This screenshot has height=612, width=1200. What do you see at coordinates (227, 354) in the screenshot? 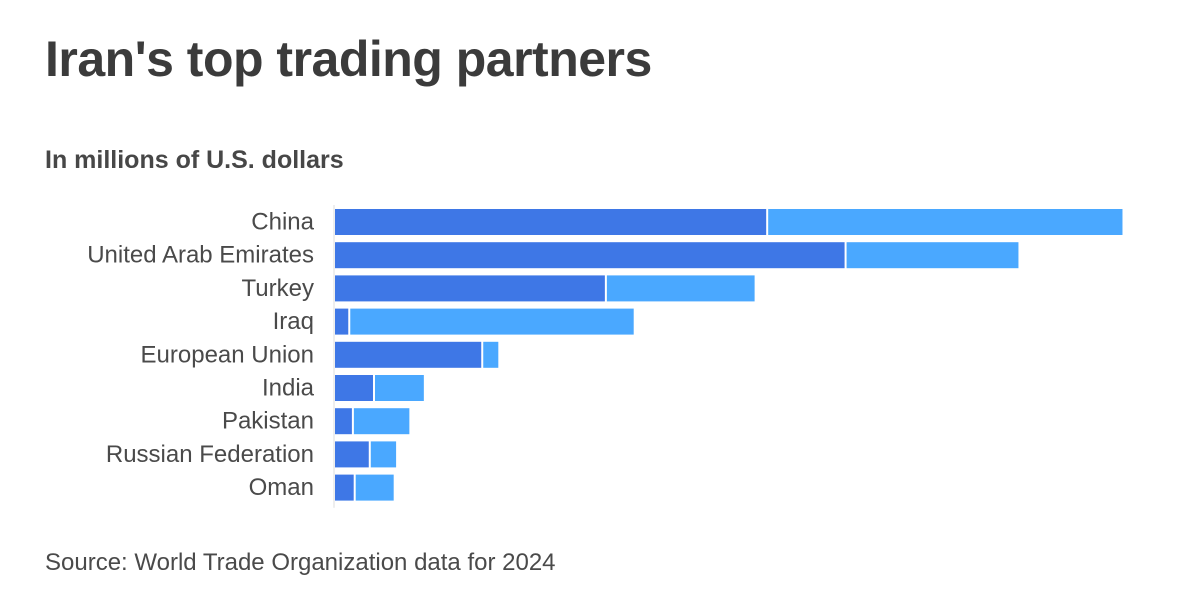
I see `category-label: European Union` at bounding box center [227, 354].